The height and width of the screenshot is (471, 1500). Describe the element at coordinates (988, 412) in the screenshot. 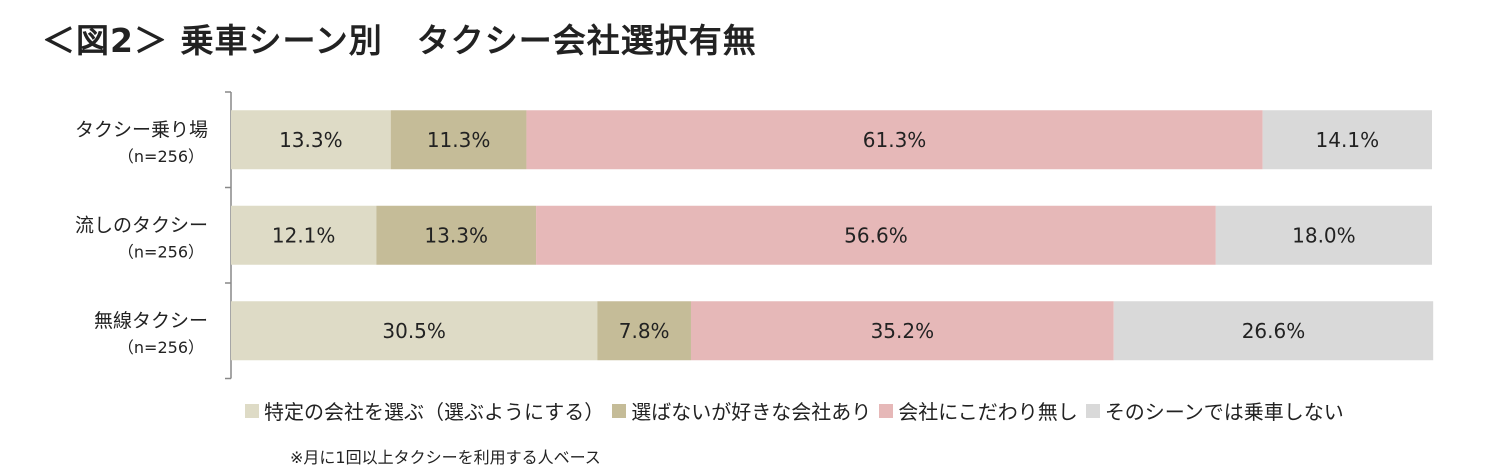

I see `legend-label-no-preference: 会社にこだわり無し` at that location.